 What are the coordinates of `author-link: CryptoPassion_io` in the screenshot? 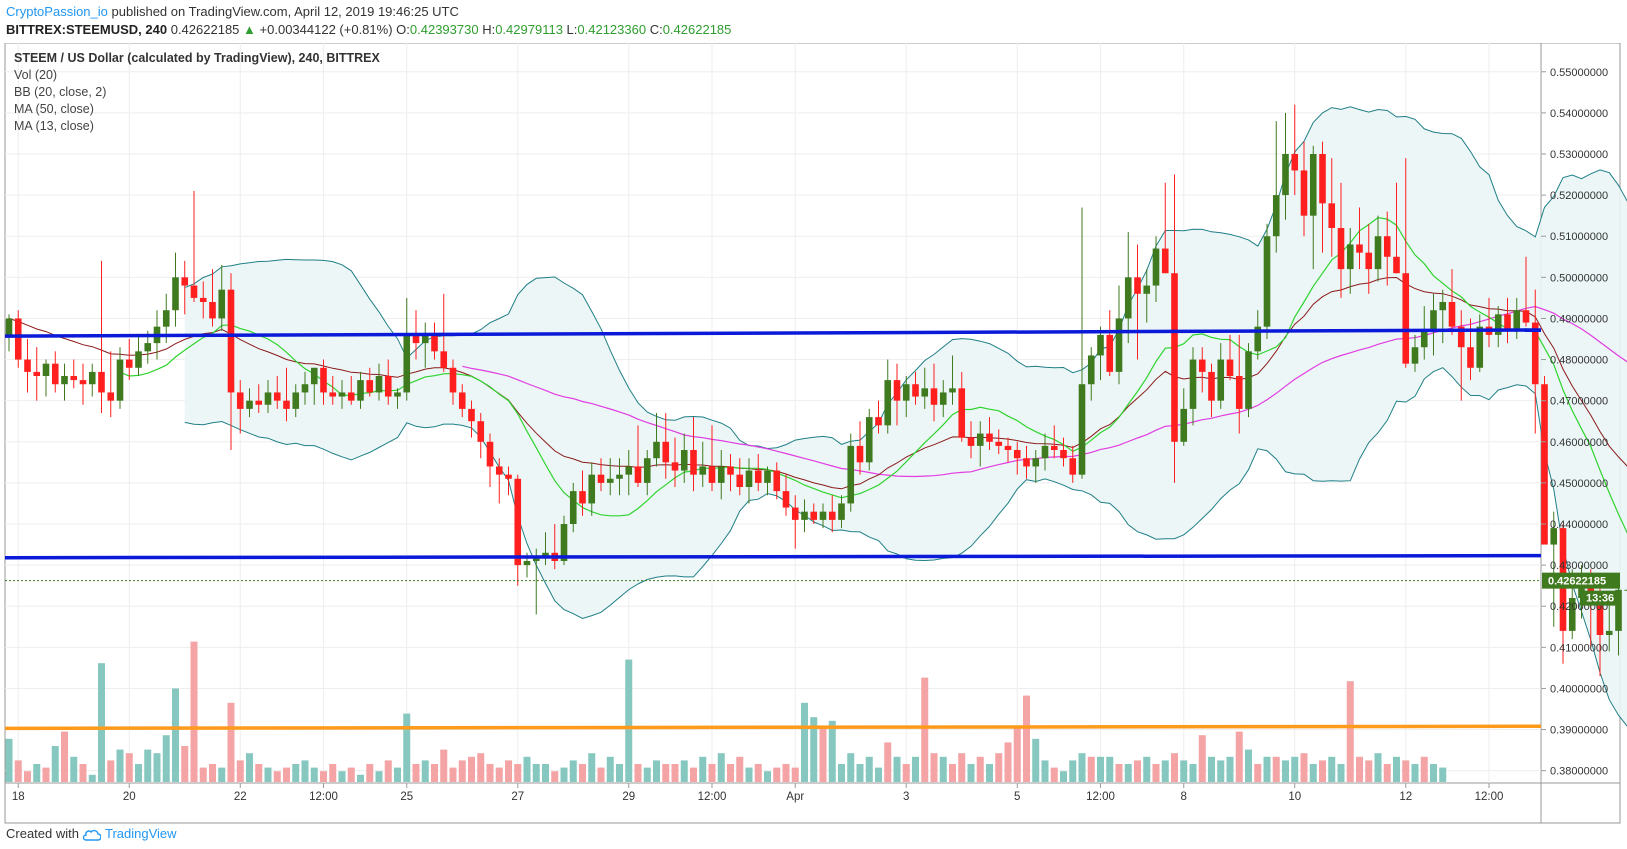 It's located at (57, 11).